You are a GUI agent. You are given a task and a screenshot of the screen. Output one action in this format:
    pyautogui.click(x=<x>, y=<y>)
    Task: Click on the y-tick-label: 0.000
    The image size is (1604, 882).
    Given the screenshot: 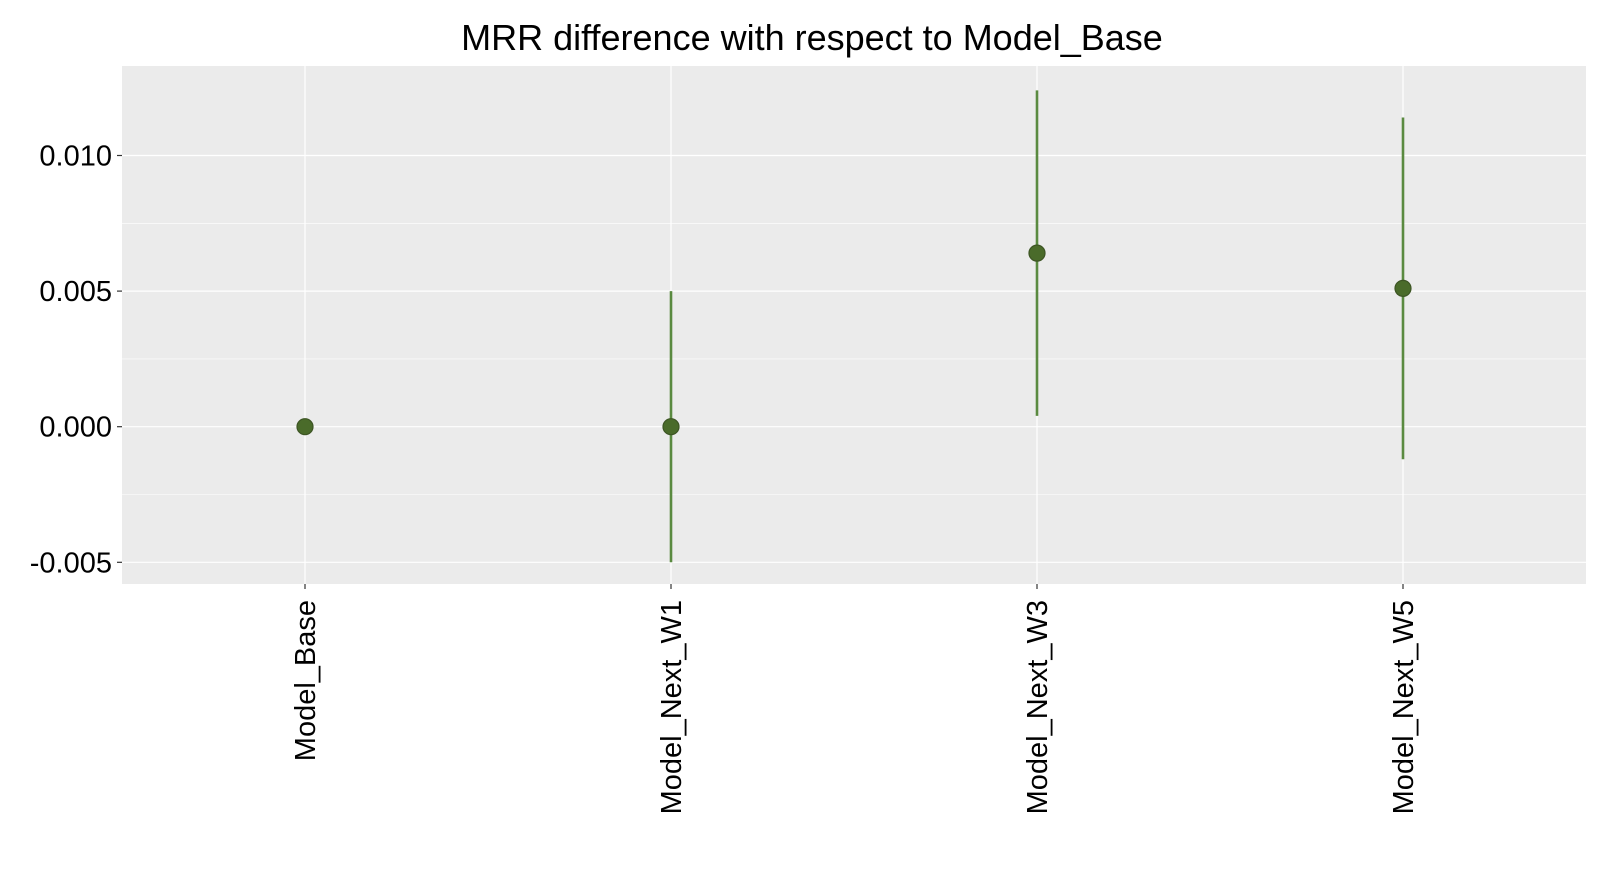 What is the action you would take?
    pyautogui.click(x=75, y=428)
    